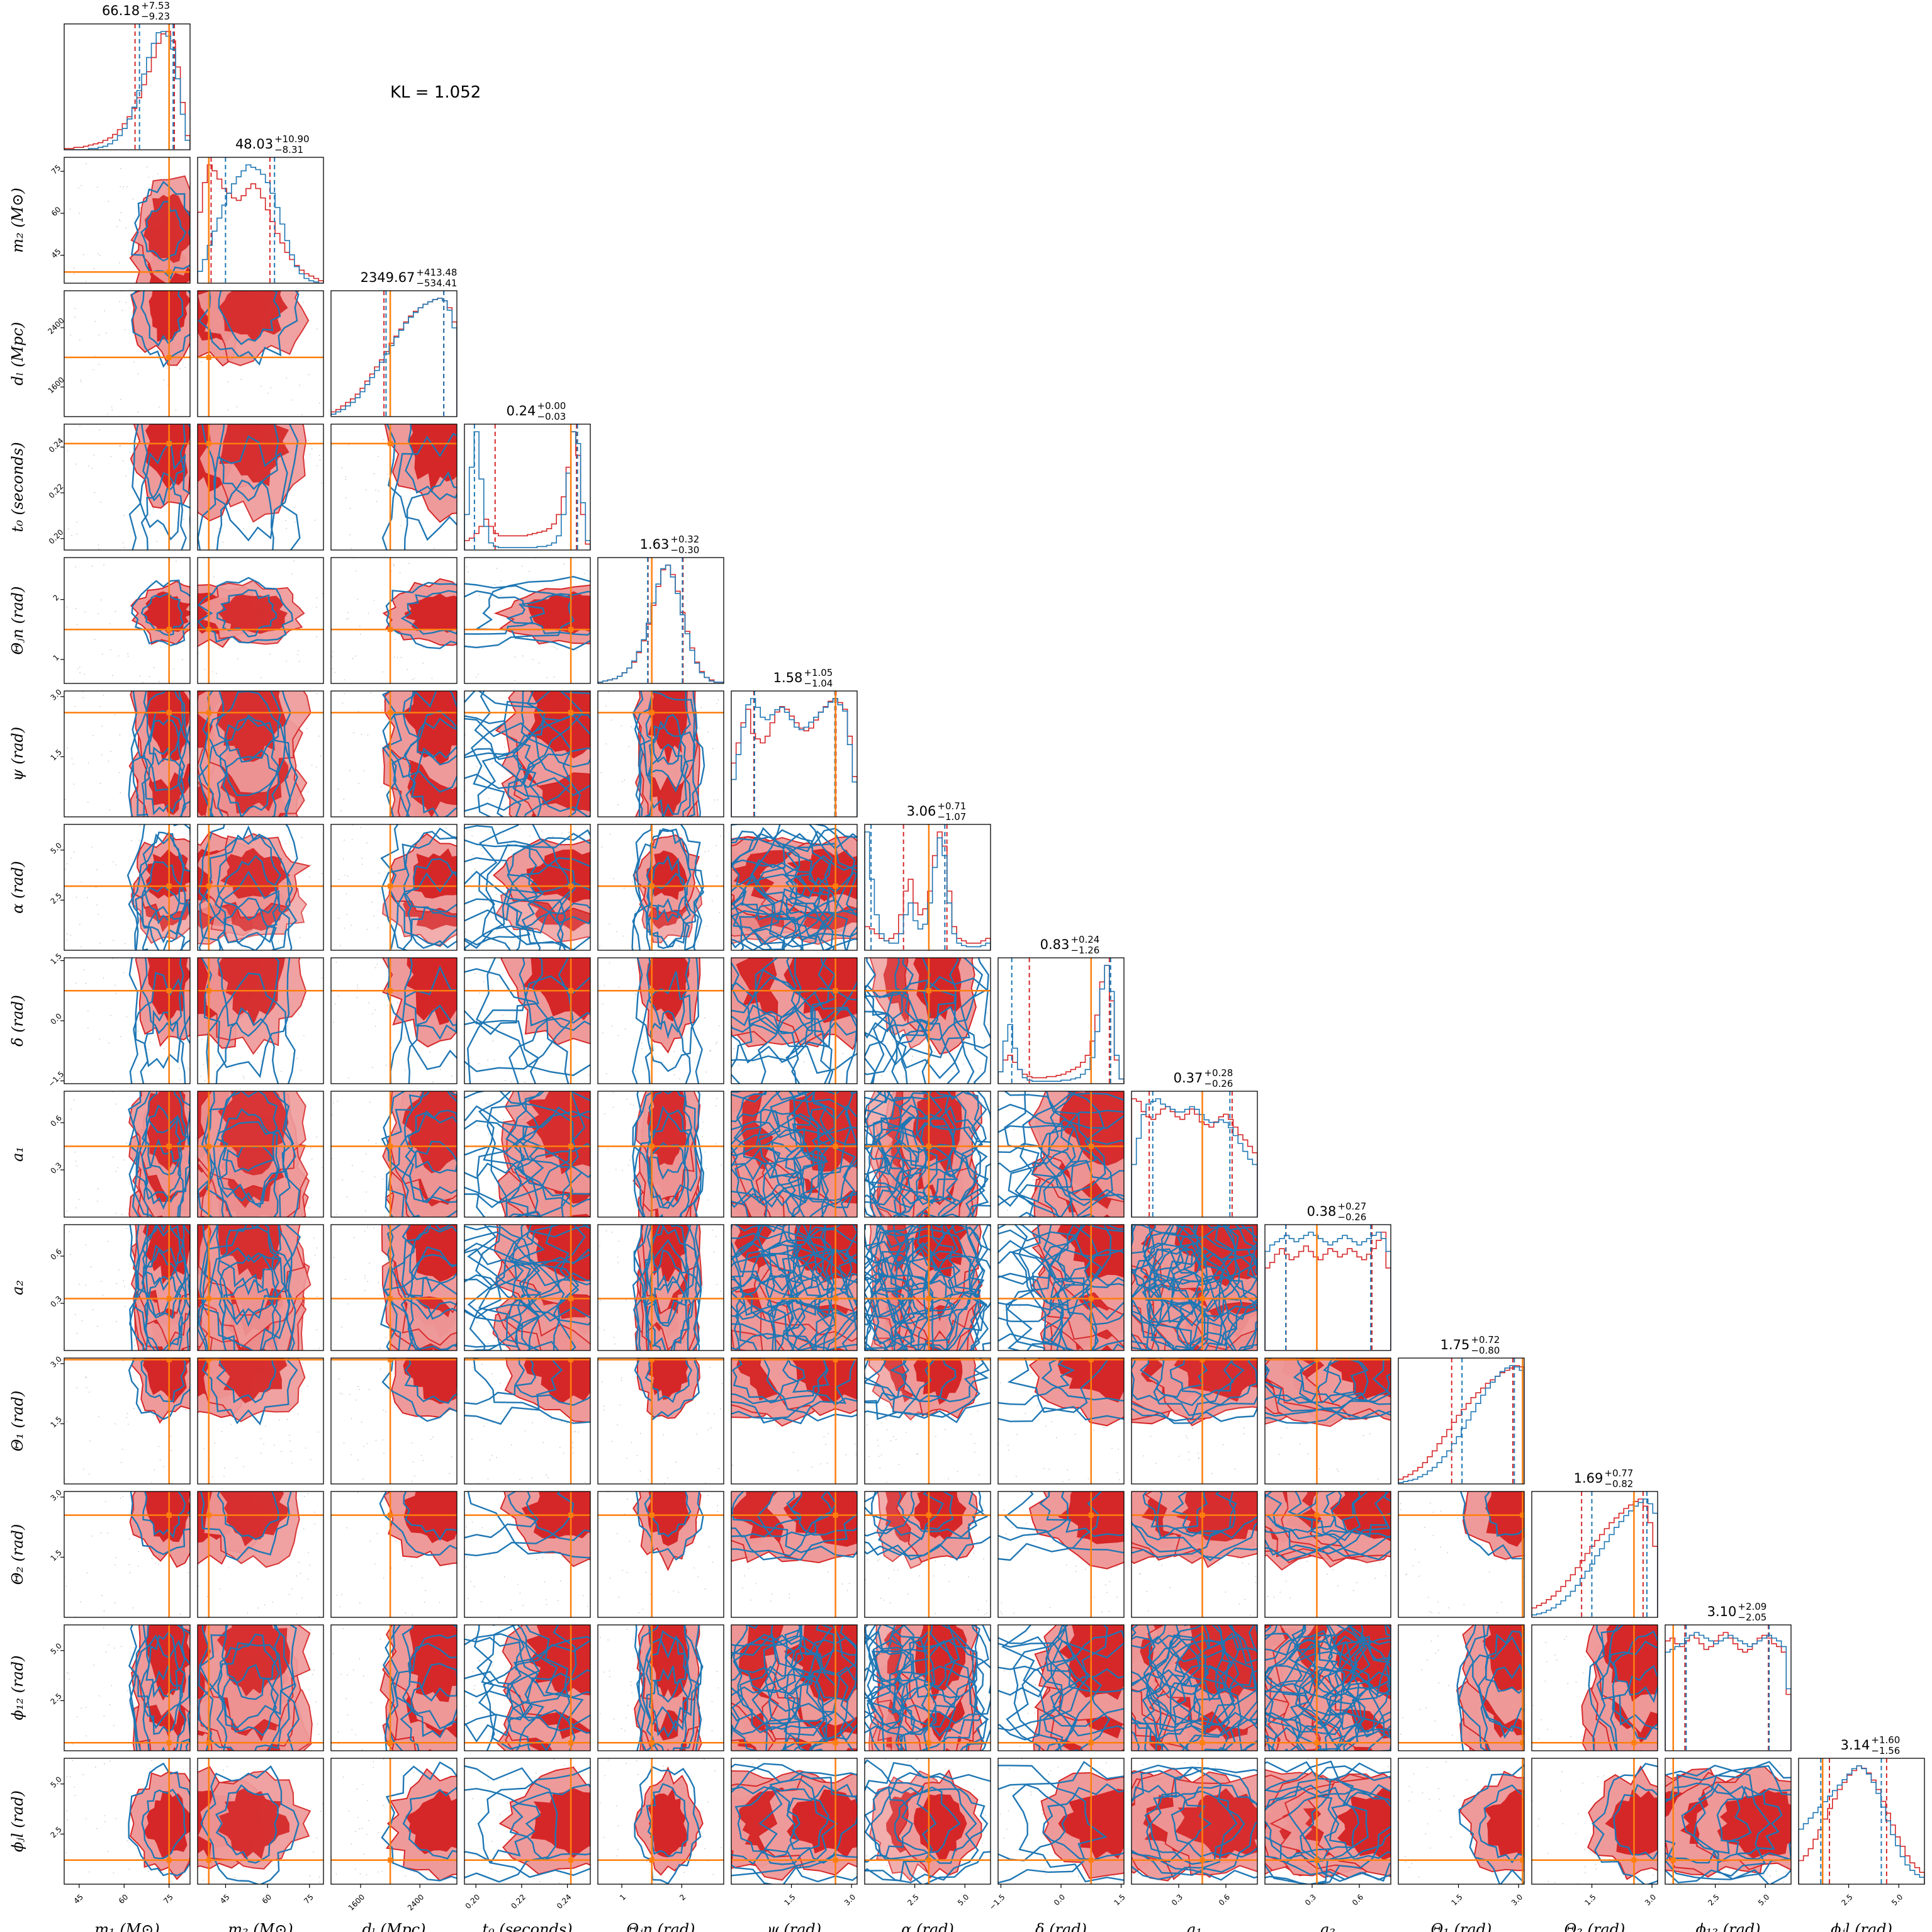 Image resolution: width=1932 pixels, height=1932 pixels. I want to click on joint-panel-dL-psi, so click(394, 753).